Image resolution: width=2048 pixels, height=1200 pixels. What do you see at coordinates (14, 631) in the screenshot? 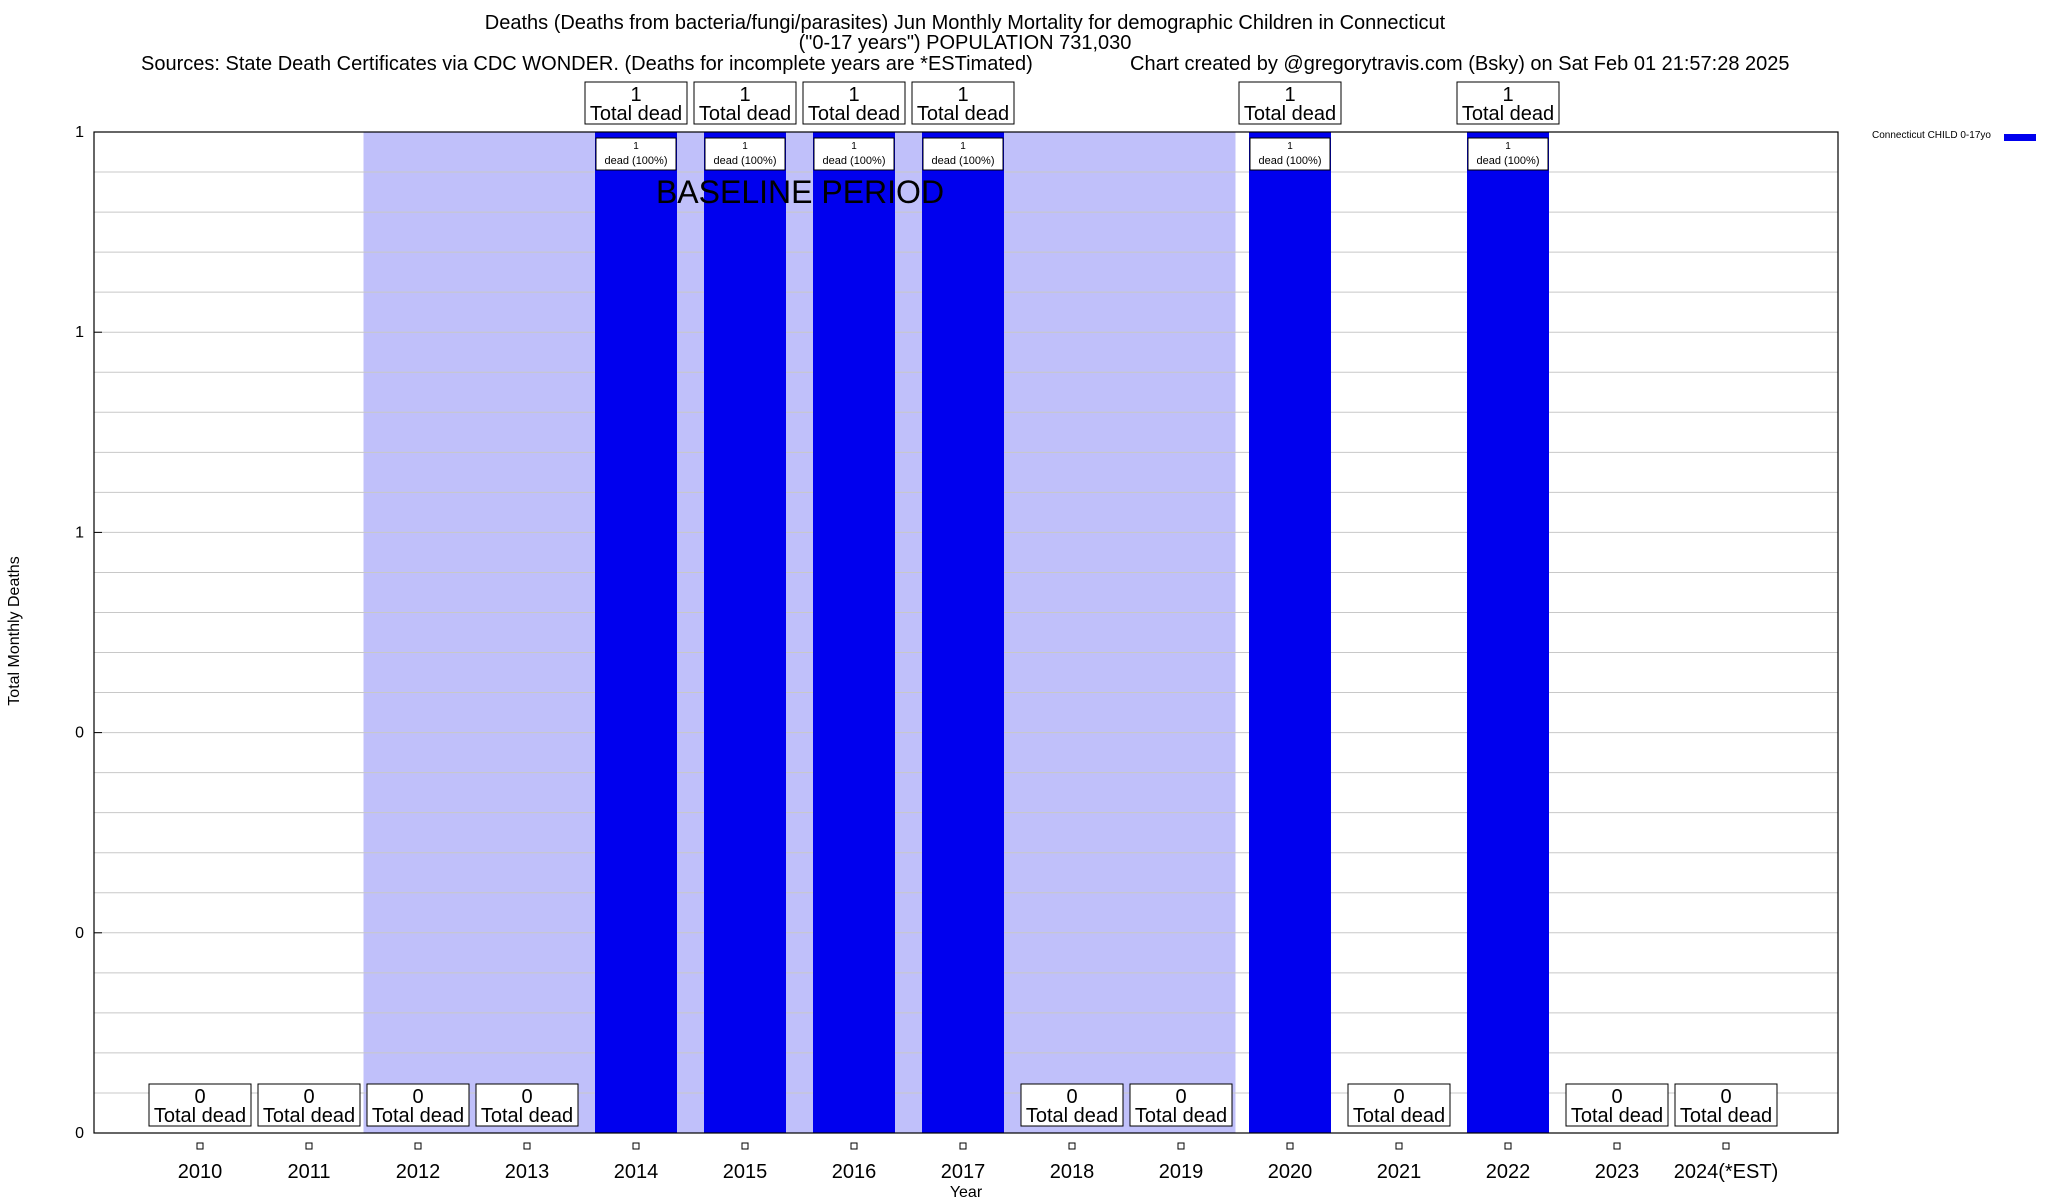
I see `y-axis-label: Total Monthly Deaths` at bounding box center [14, 631].